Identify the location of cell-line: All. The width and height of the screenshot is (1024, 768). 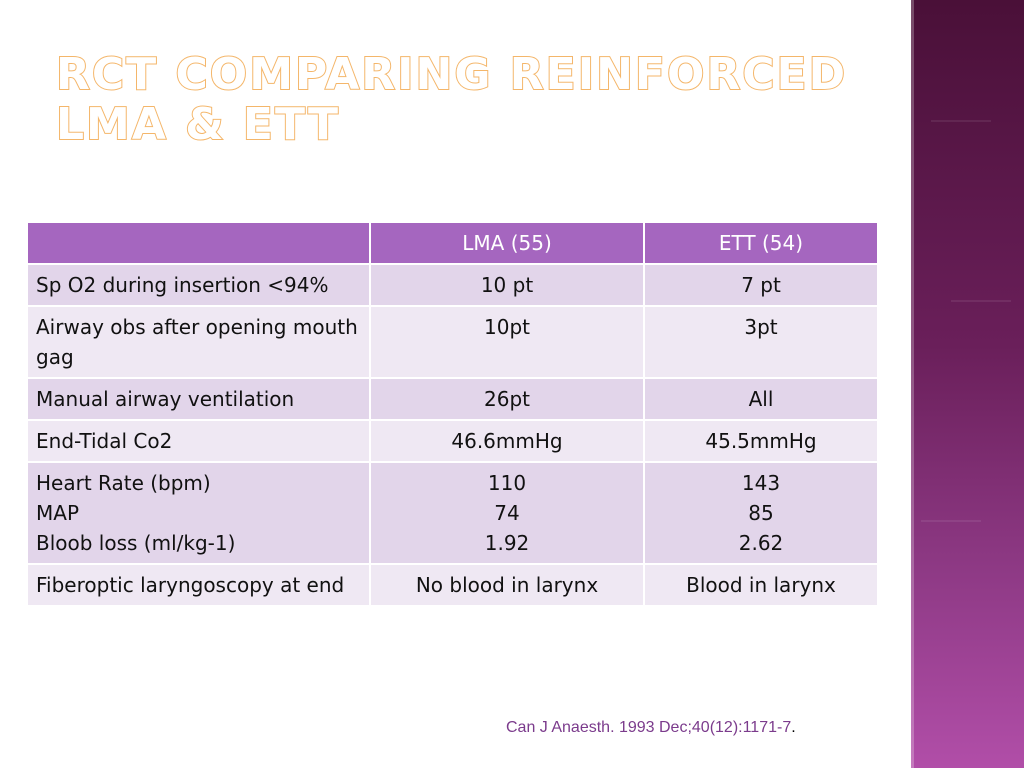
(761, 399).